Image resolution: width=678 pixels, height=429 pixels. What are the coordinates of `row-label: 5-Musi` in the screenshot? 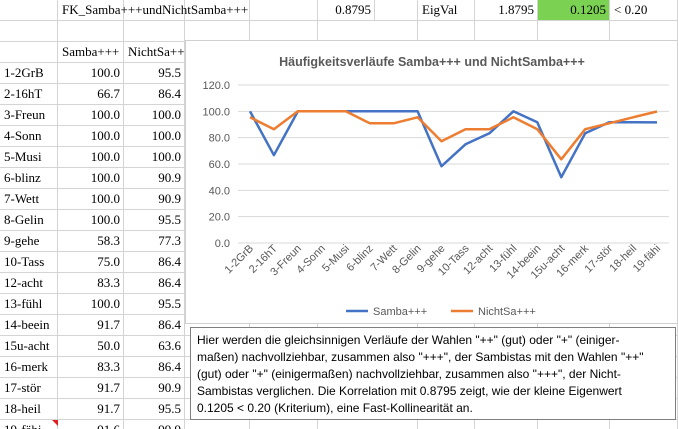 It's located at (29, 157).